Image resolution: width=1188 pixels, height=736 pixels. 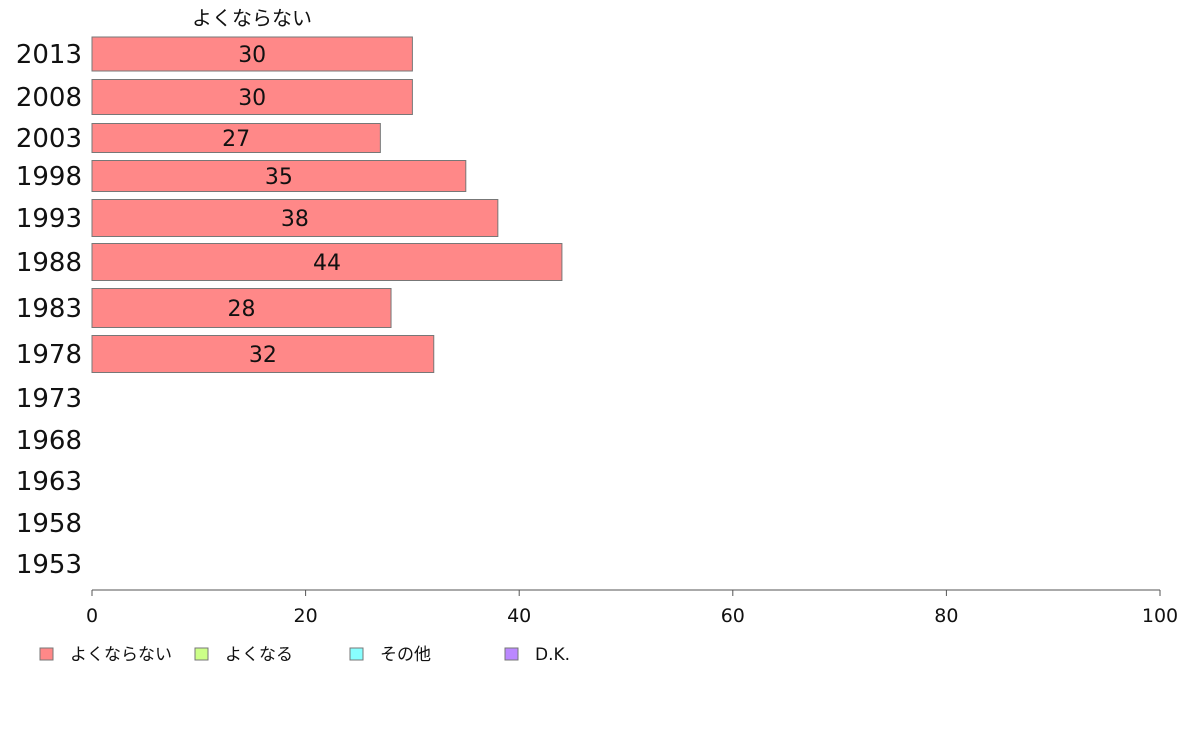 I want to click on x-axis: 0 20 40 60 80 100, so click(x=632, y=608).